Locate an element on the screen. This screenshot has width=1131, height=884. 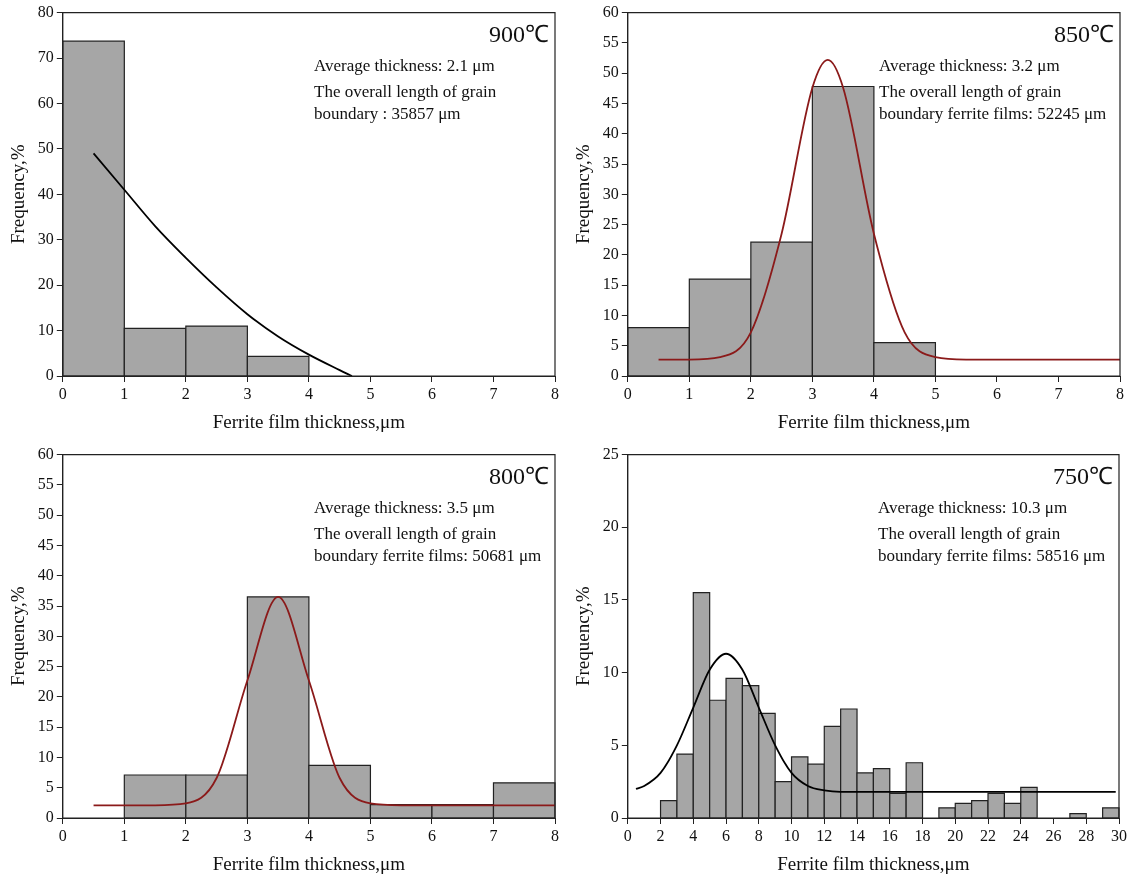
annotation: The overall length of grain boundary : 35857 μm is located at coordinates (406, 102).